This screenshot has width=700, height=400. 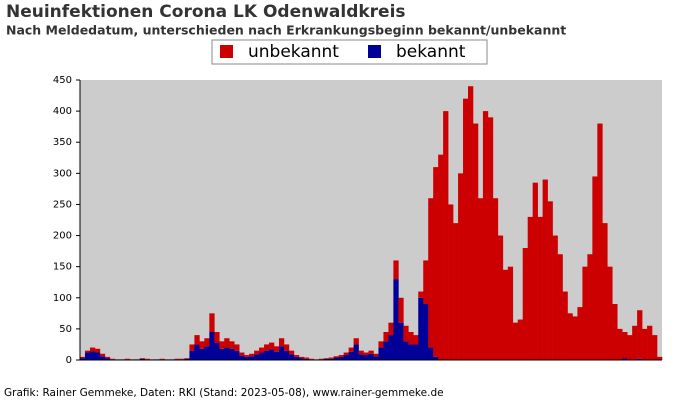 What do you see at coordinates (226, 51) in the screenshot?
I see `legend-swatch` at bounding box center [226, 51].